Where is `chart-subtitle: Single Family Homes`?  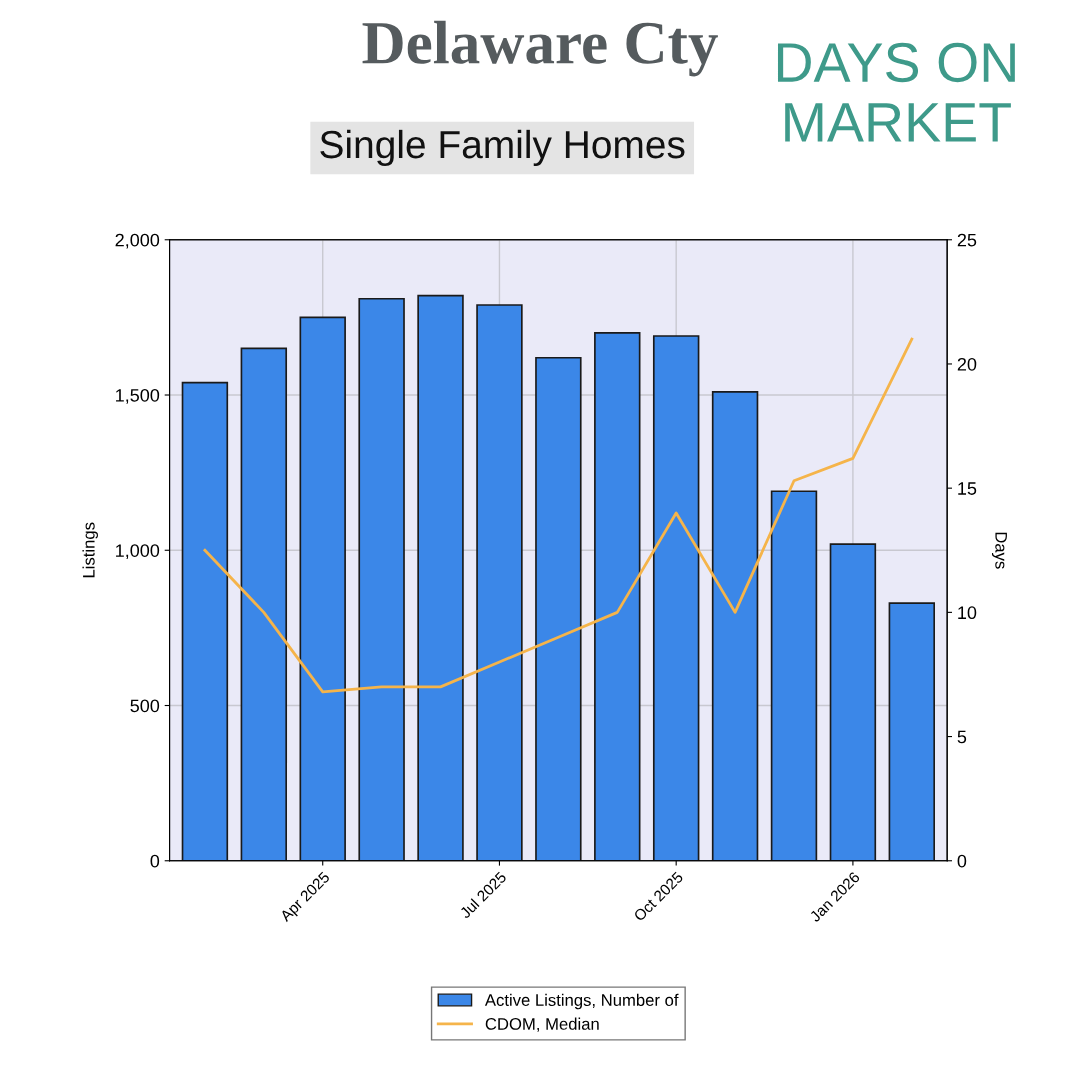
chart-subtitle: Single Family Homes is located at coordinates (502, 148).